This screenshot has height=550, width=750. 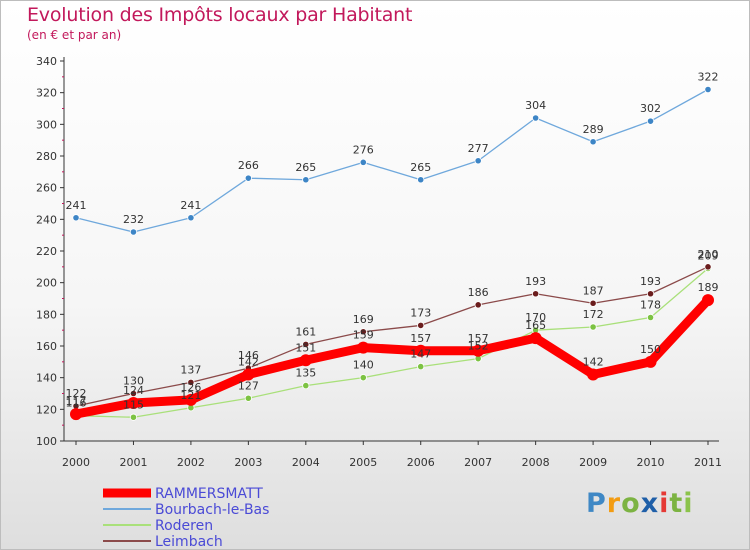 I want to click on data-label: 266, so click(x=248, y=165).